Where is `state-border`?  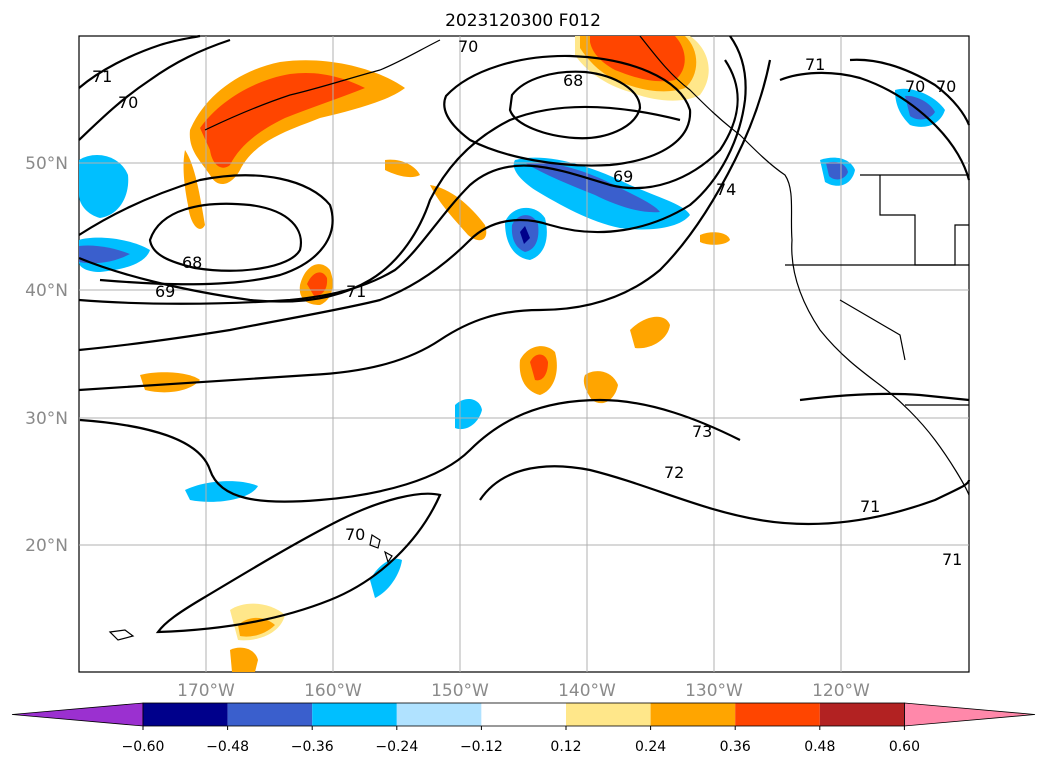
state-border is located at coordinates (872, 330).